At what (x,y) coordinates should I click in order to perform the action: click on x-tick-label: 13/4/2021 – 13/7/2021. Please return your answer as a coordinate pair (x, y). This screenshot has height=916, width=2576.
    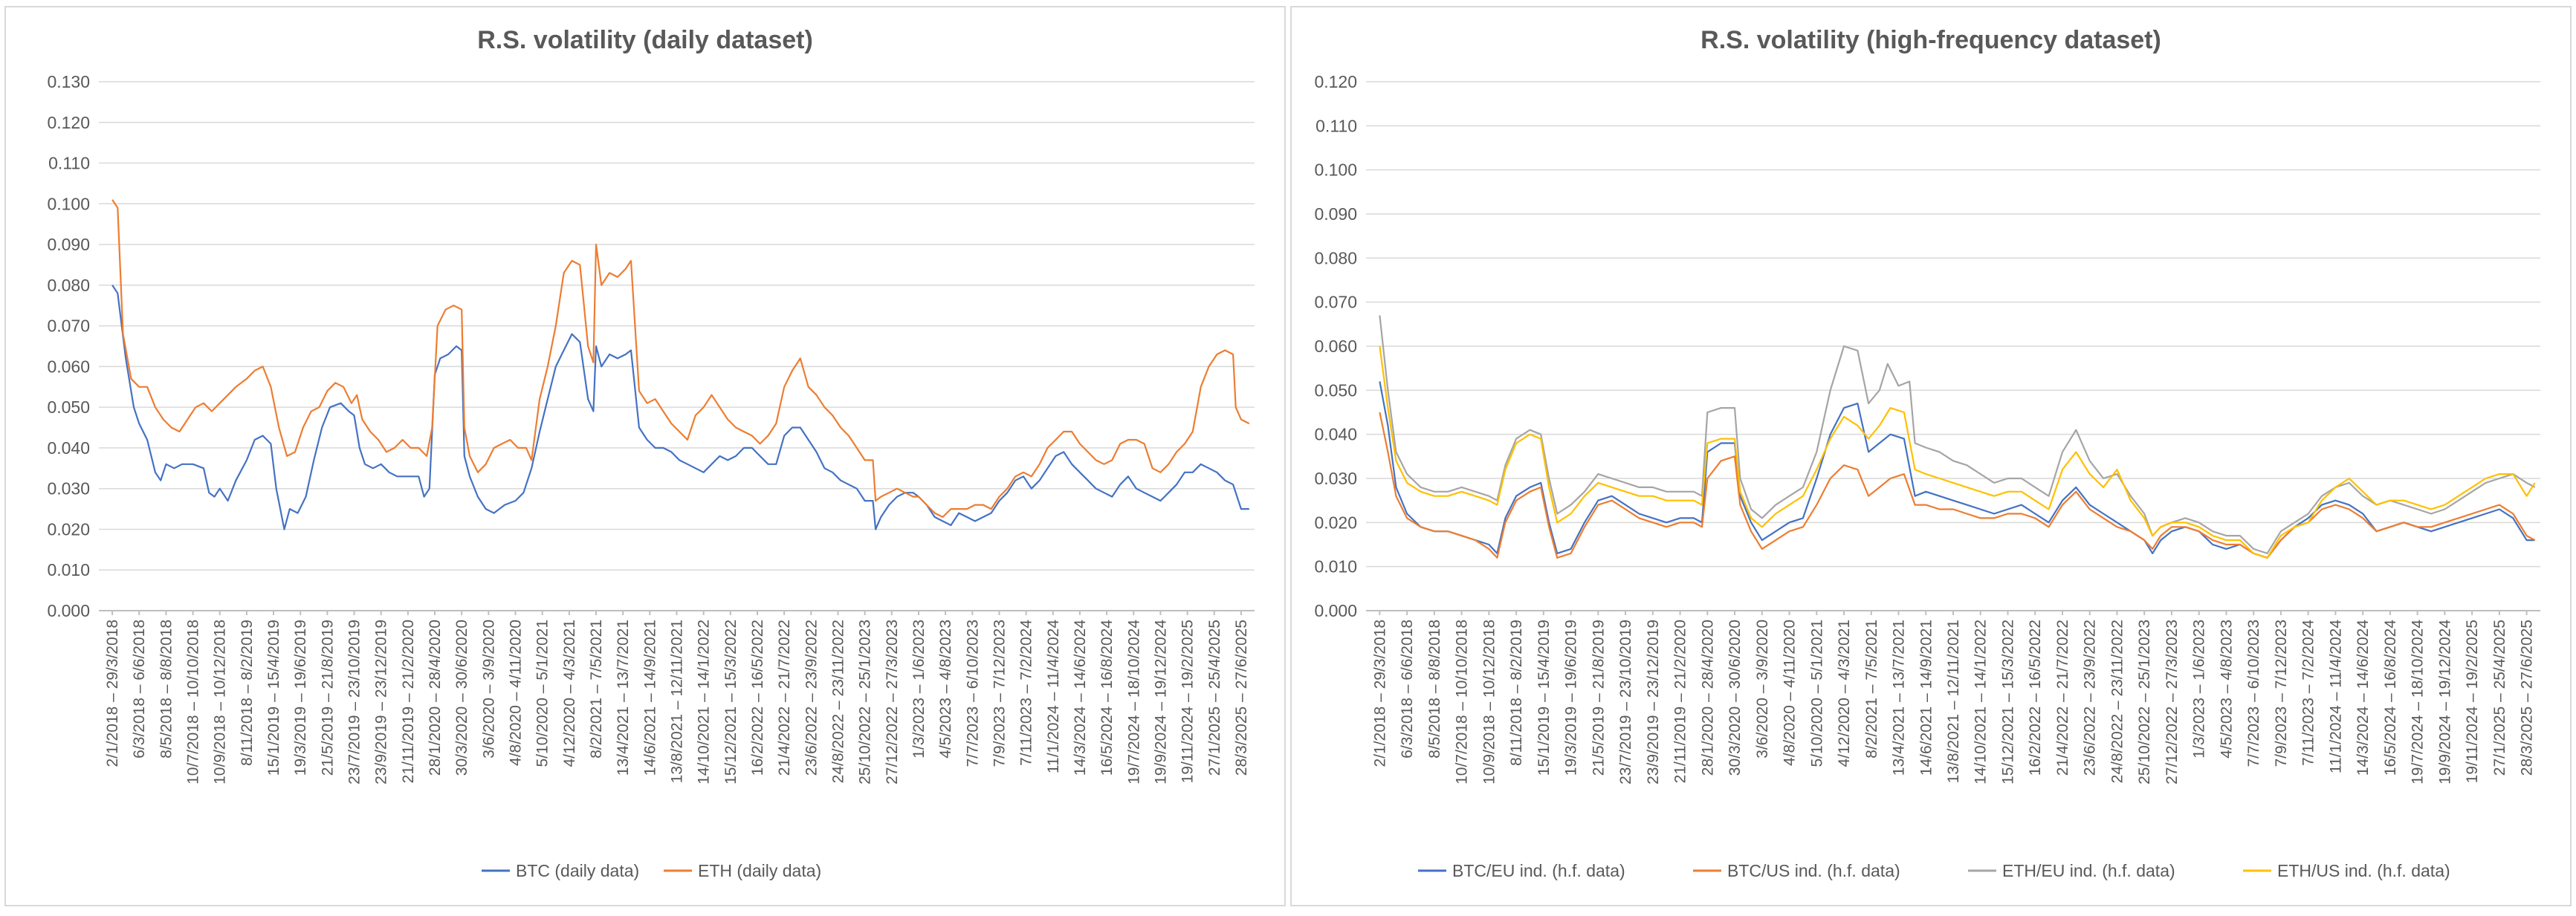
    Looking at the image, I should click on (1900, 698).